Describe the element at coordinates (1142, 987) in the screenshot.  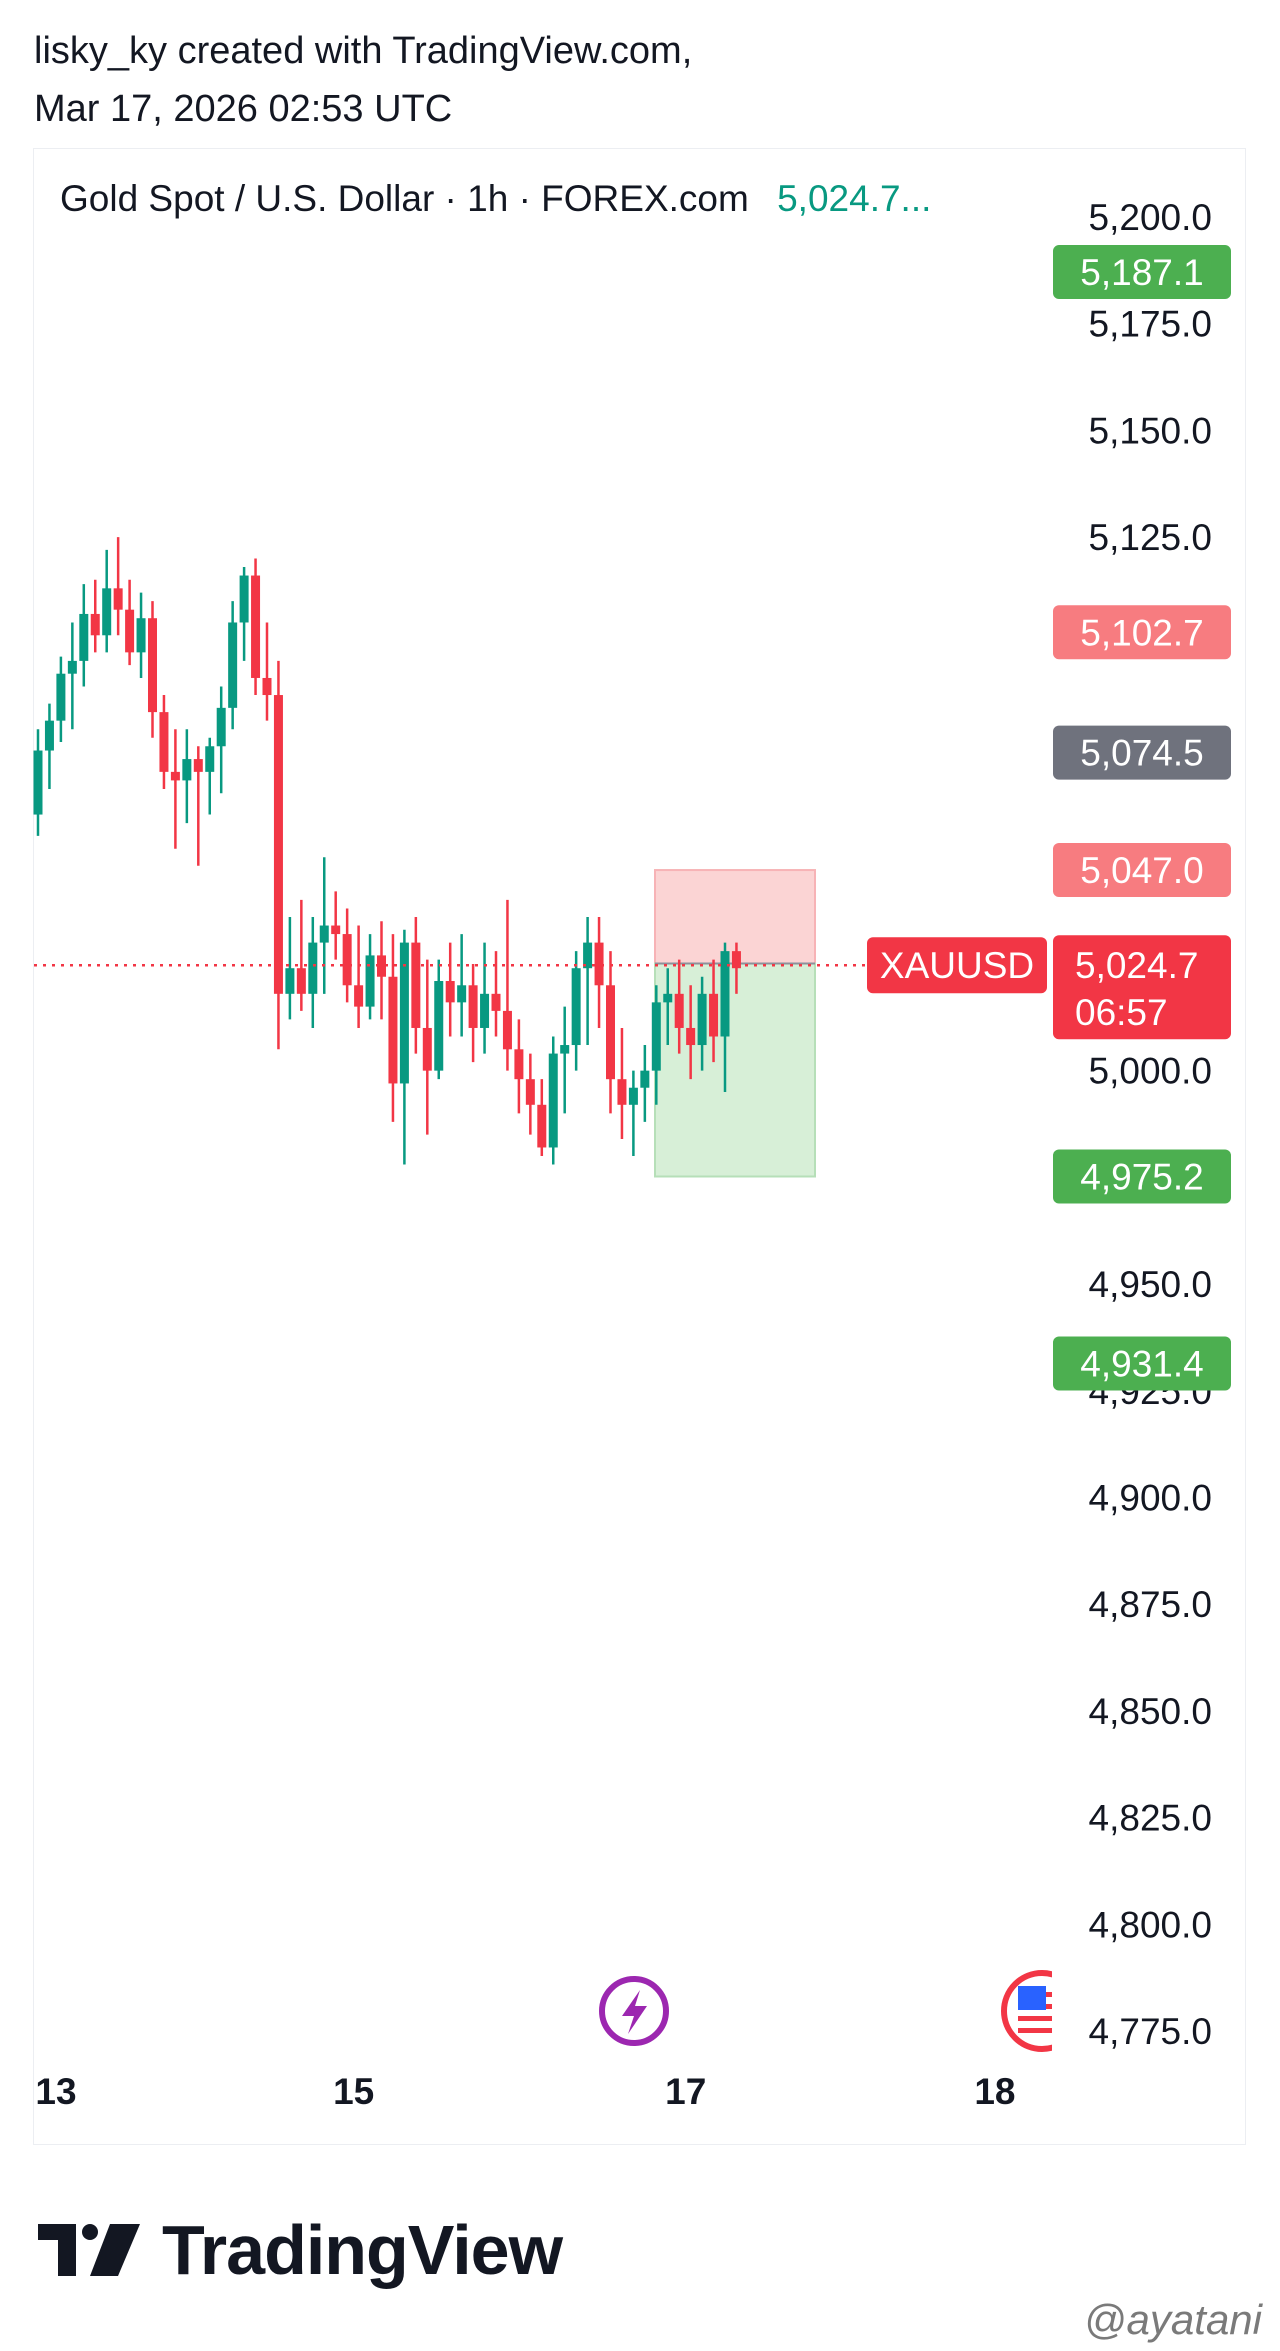
I see `last-price-tag: 5,024.7 06:57` at that location.